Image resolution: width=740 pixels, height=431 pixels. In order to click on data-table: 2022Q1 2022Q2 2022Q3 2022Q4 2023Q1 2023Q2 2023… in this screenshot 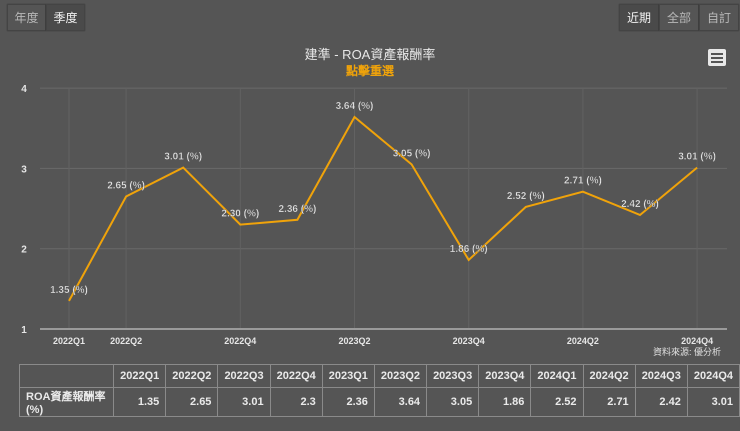, I will do `click(379, 390)`.